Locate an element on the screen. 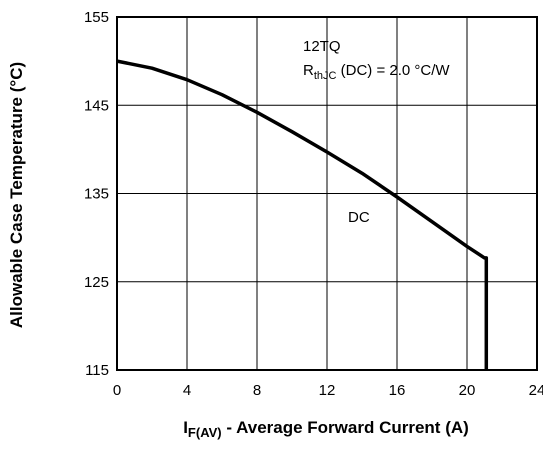 This screenshot has height=449, width=543. y-tick-label: 135 is located at coordinates (96, 194).